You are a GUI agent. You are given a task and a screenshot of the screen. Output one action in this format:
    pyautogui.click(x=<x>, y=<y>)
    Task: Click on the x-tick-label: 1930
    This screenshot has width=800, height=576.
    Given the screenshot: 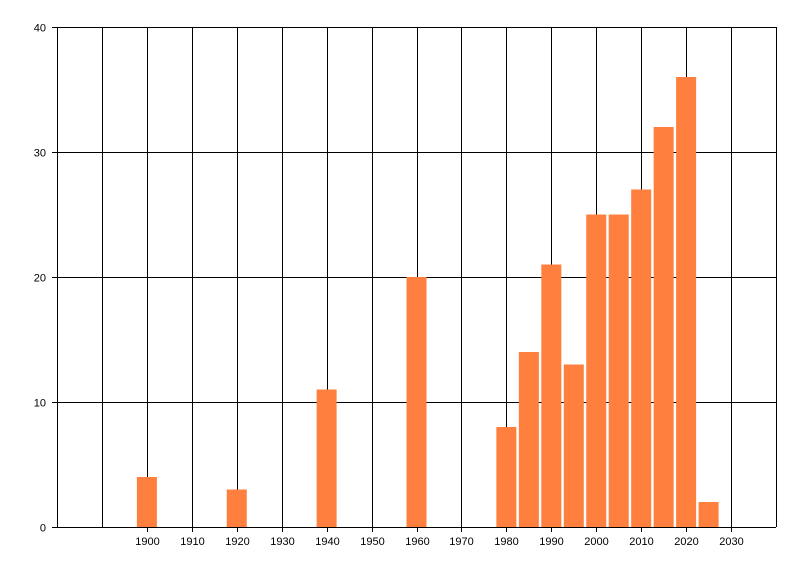 What is the action you would take?
    pyautogui.click(x=282, y=542)
    